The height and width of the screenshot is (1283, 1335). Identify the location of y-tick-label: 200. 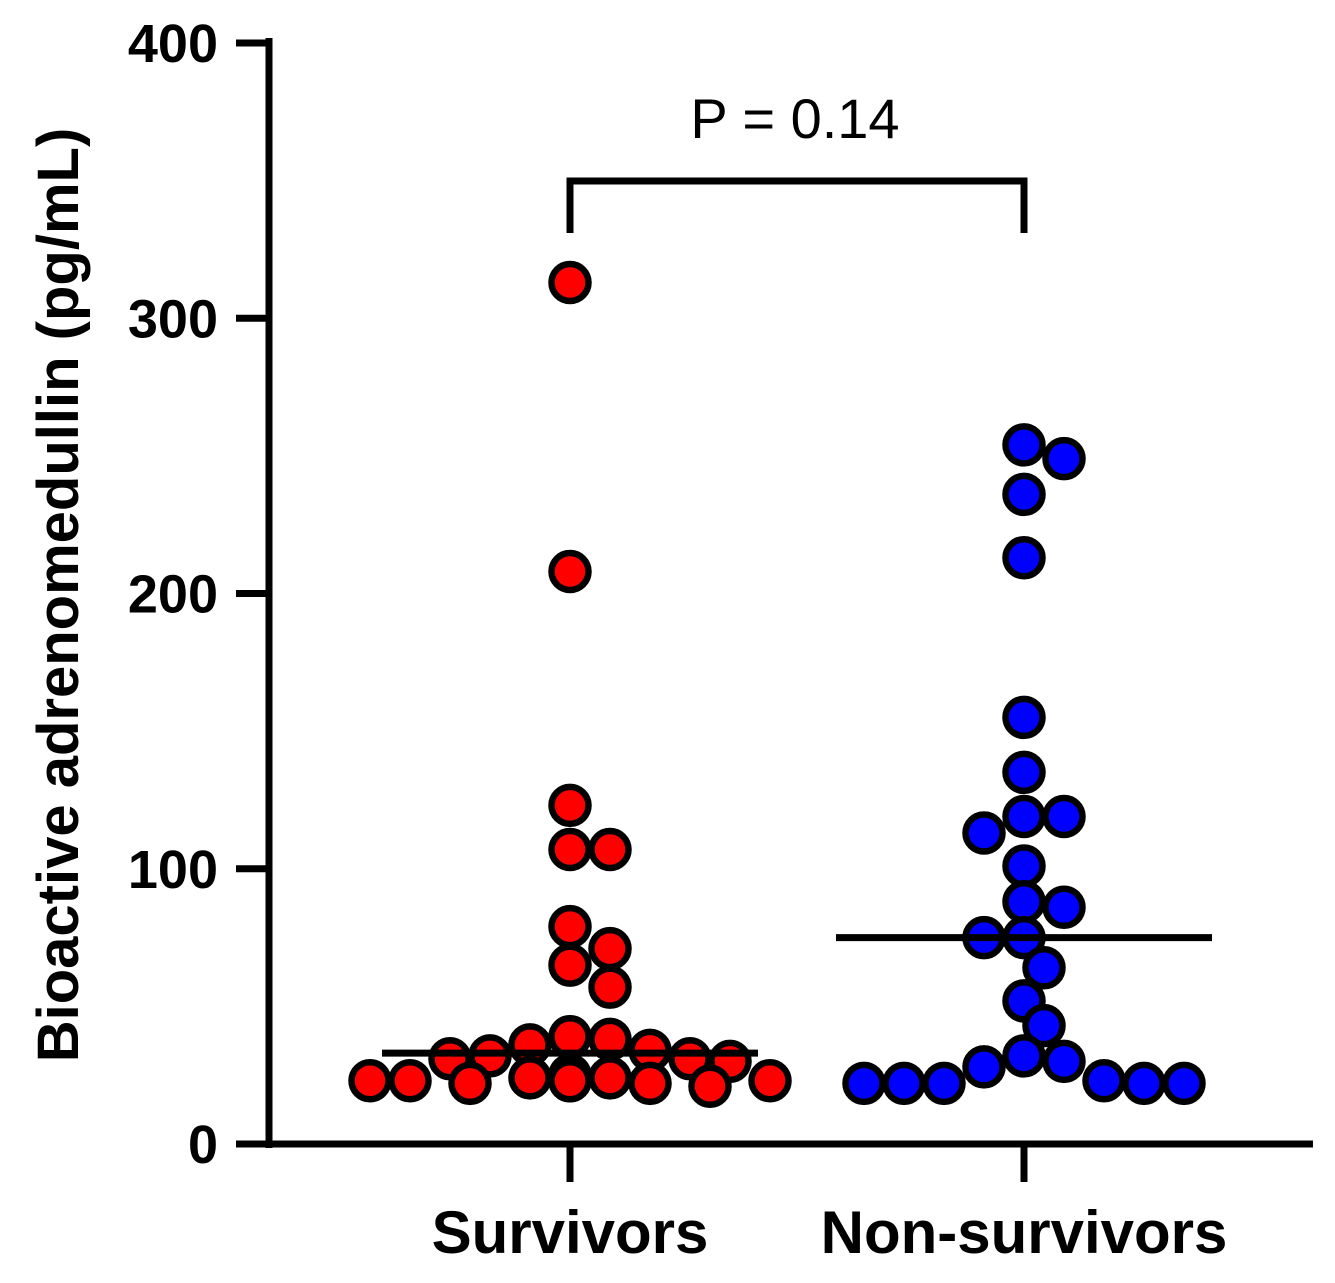
(173, 595).